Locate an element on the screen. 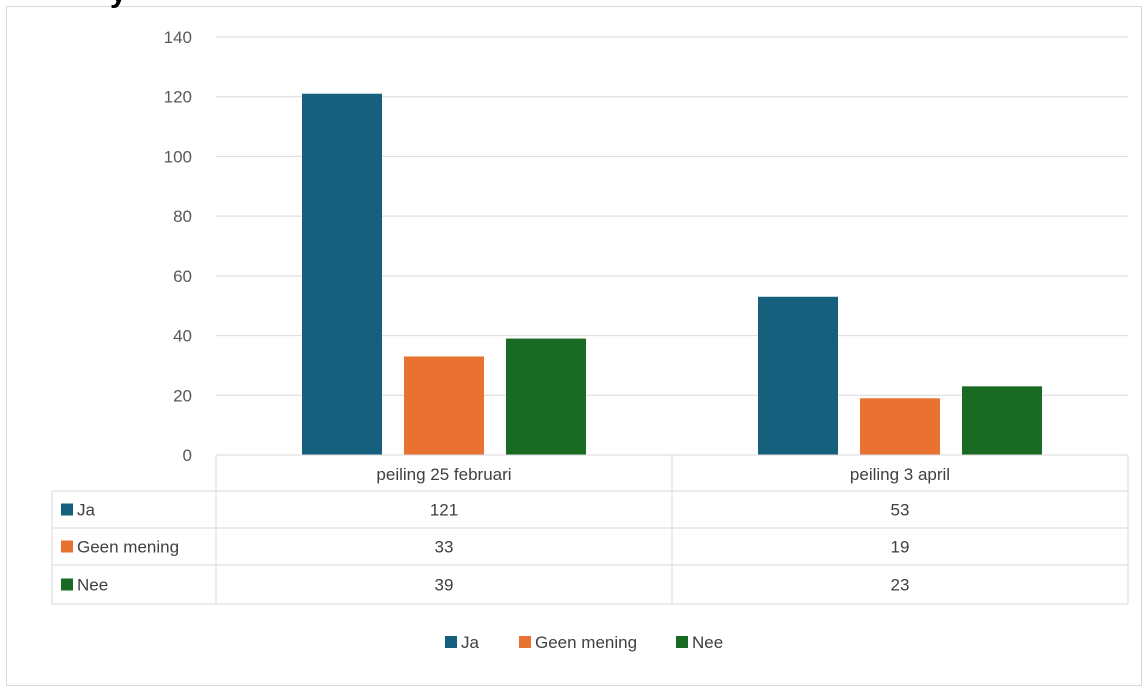 The image size is (1148, 686). y-tick-label: 0 is located at coordinates (187, 455).